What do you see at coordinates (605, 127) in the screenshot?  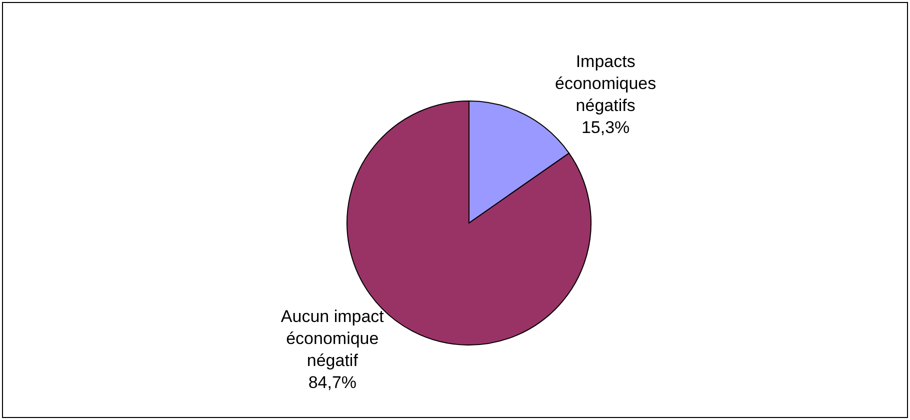 I see `data-label: 15,3%` at bounding box center [605, 127].